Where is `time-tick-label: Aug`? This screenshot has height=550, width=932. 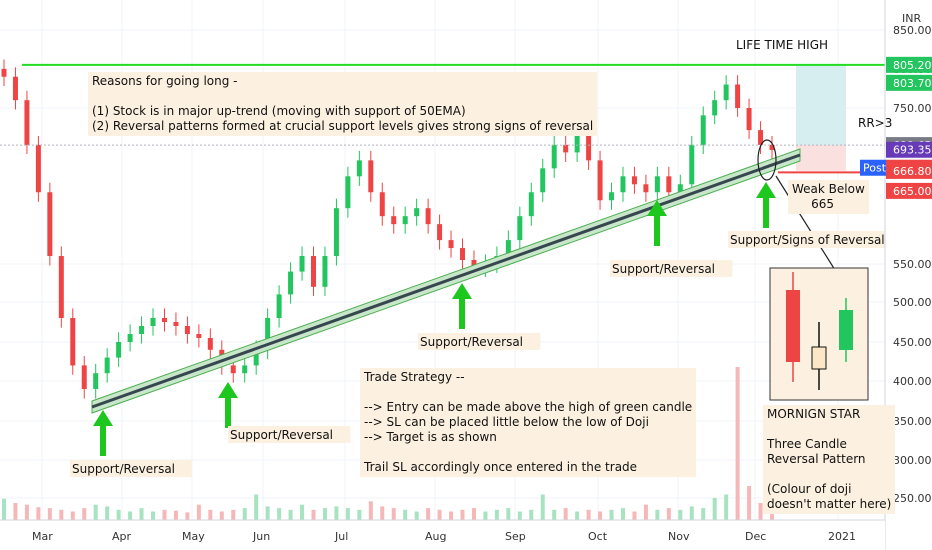 time-tick-label: Aug is located at coordinates (435, 536).